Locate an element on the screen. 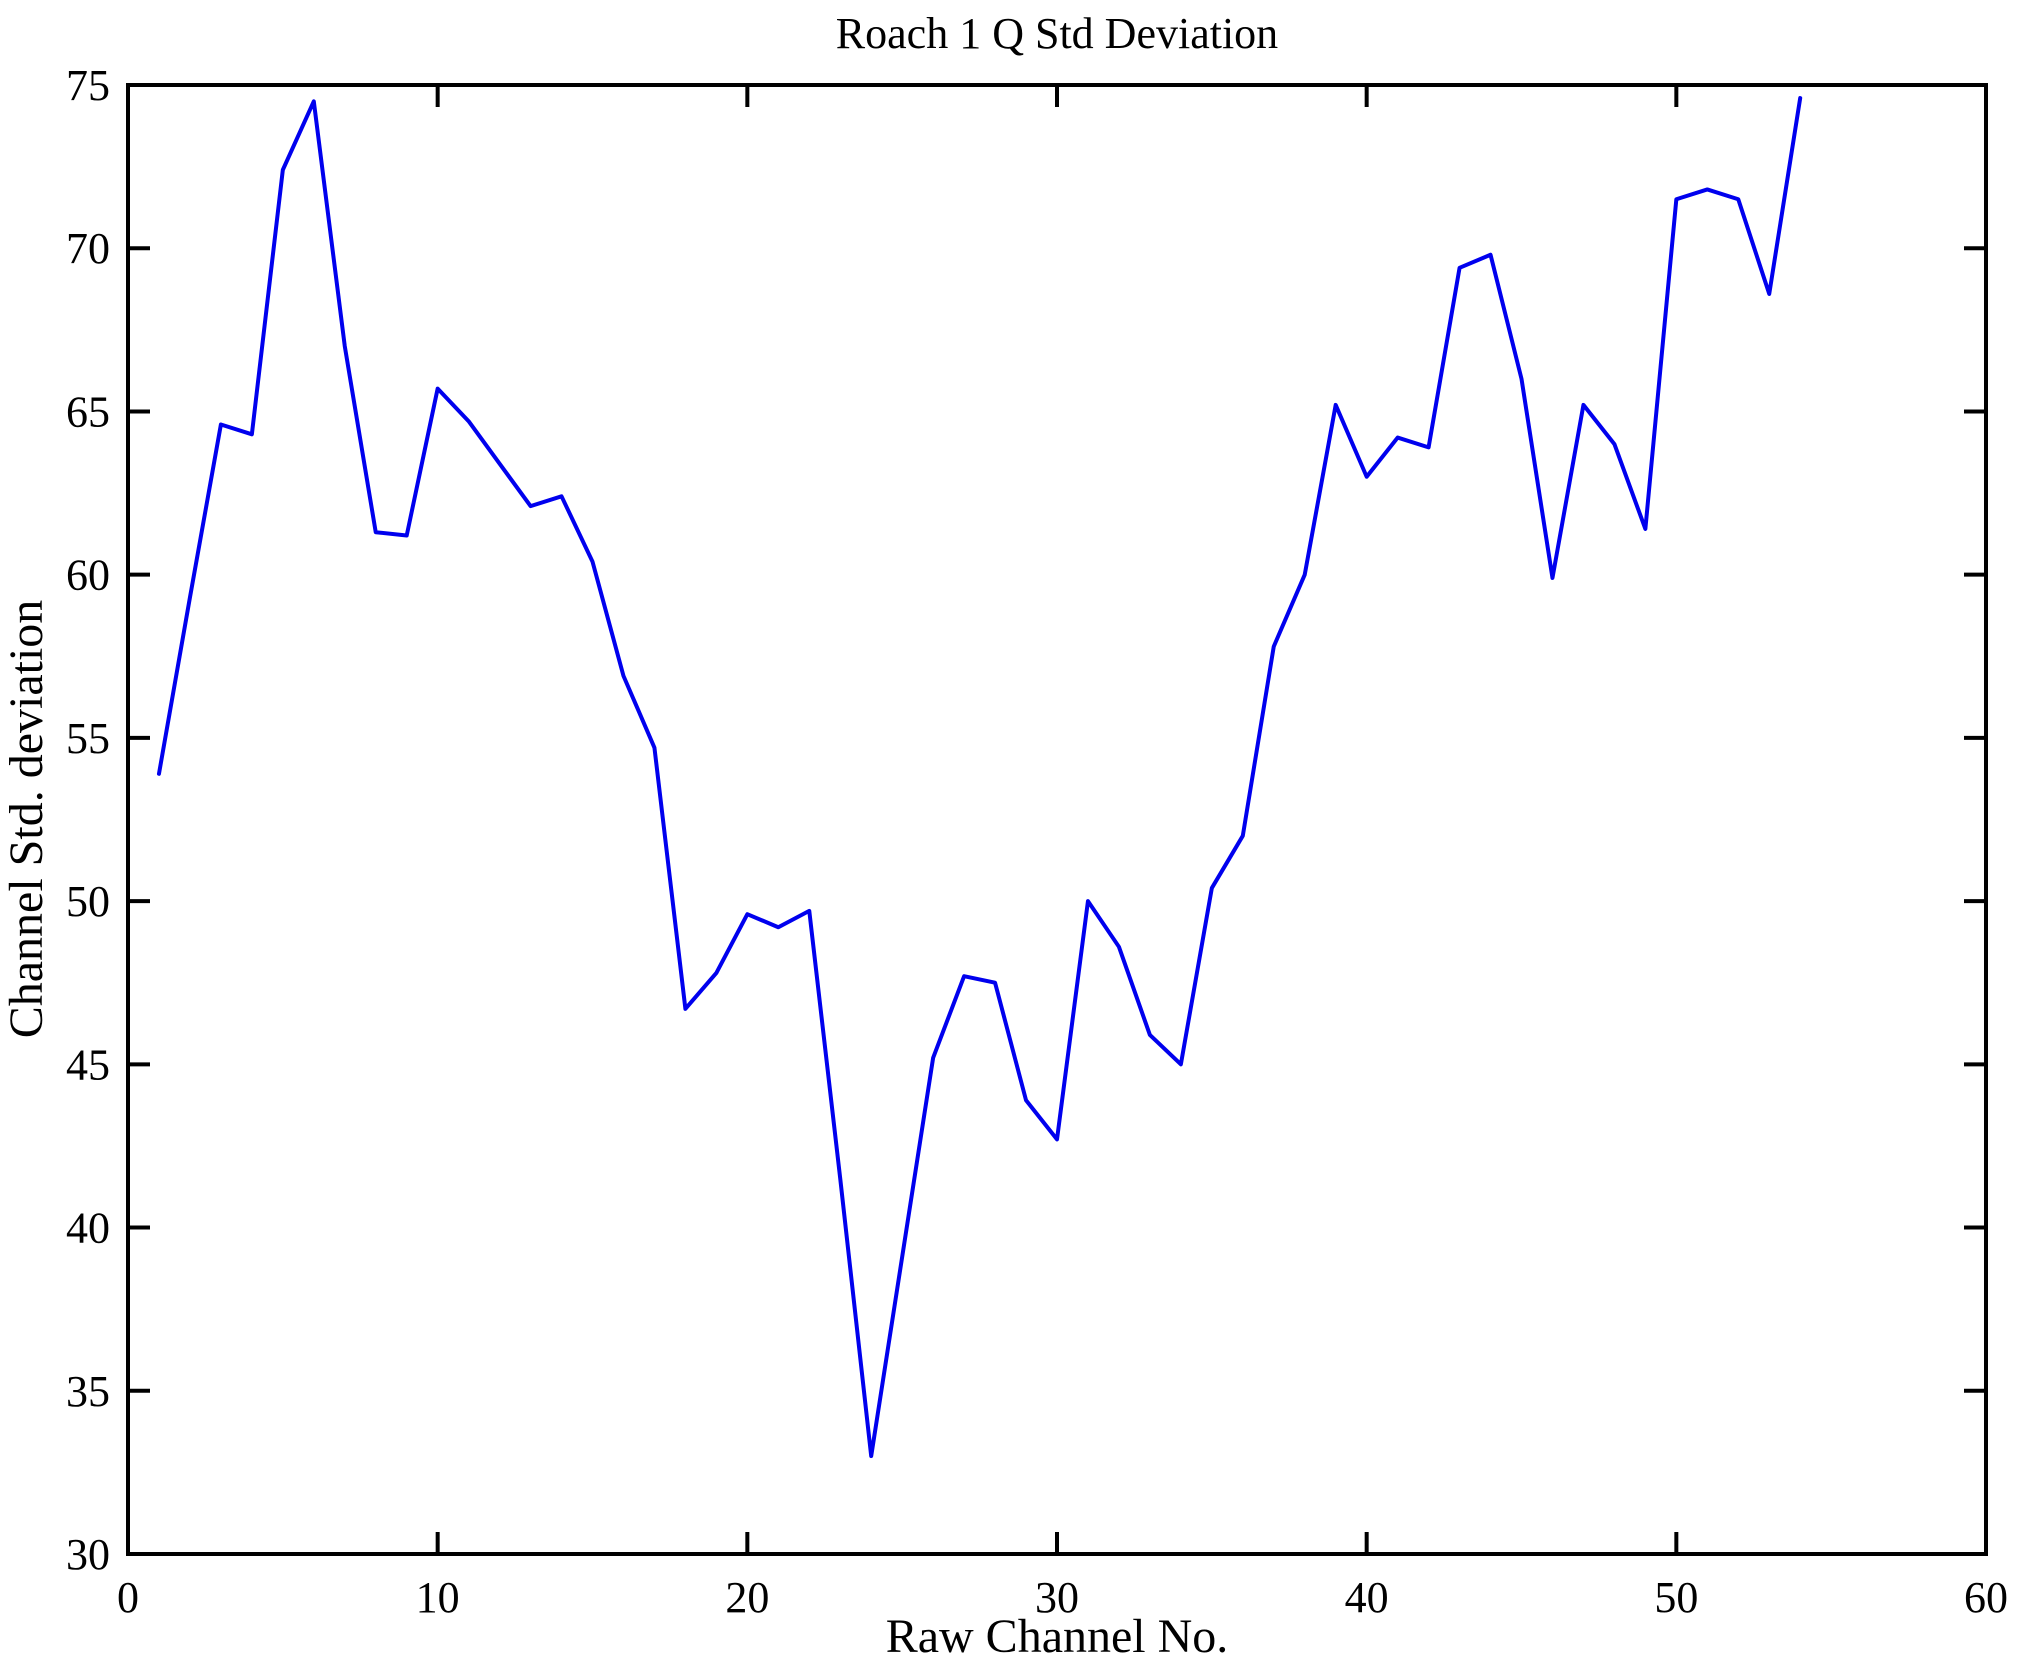  x-tick-label: 10 is located at coordinates (438, 1597).